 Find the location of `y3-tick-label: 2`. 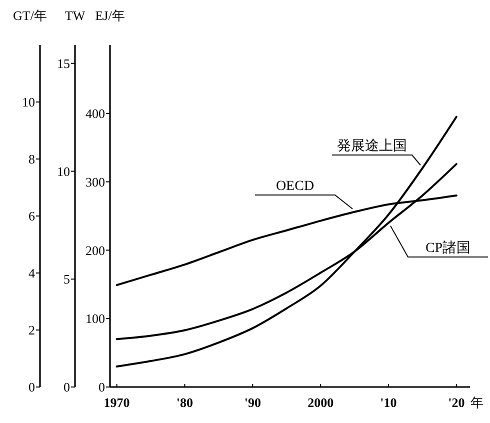

y3-tick-label: 2 is located at coordinates (31, 330).